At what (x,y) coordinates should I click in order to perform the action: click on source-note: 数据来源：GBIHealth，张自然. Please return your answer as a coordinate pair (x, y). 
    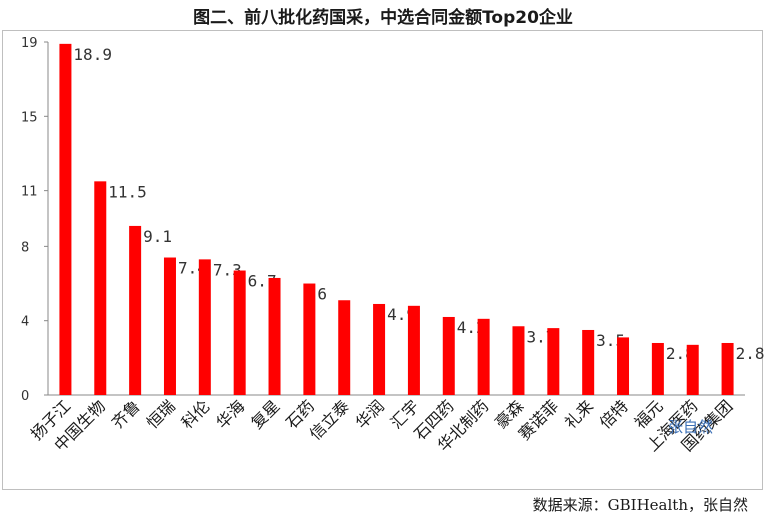
    Looking at the image, I should click on (640, 505).